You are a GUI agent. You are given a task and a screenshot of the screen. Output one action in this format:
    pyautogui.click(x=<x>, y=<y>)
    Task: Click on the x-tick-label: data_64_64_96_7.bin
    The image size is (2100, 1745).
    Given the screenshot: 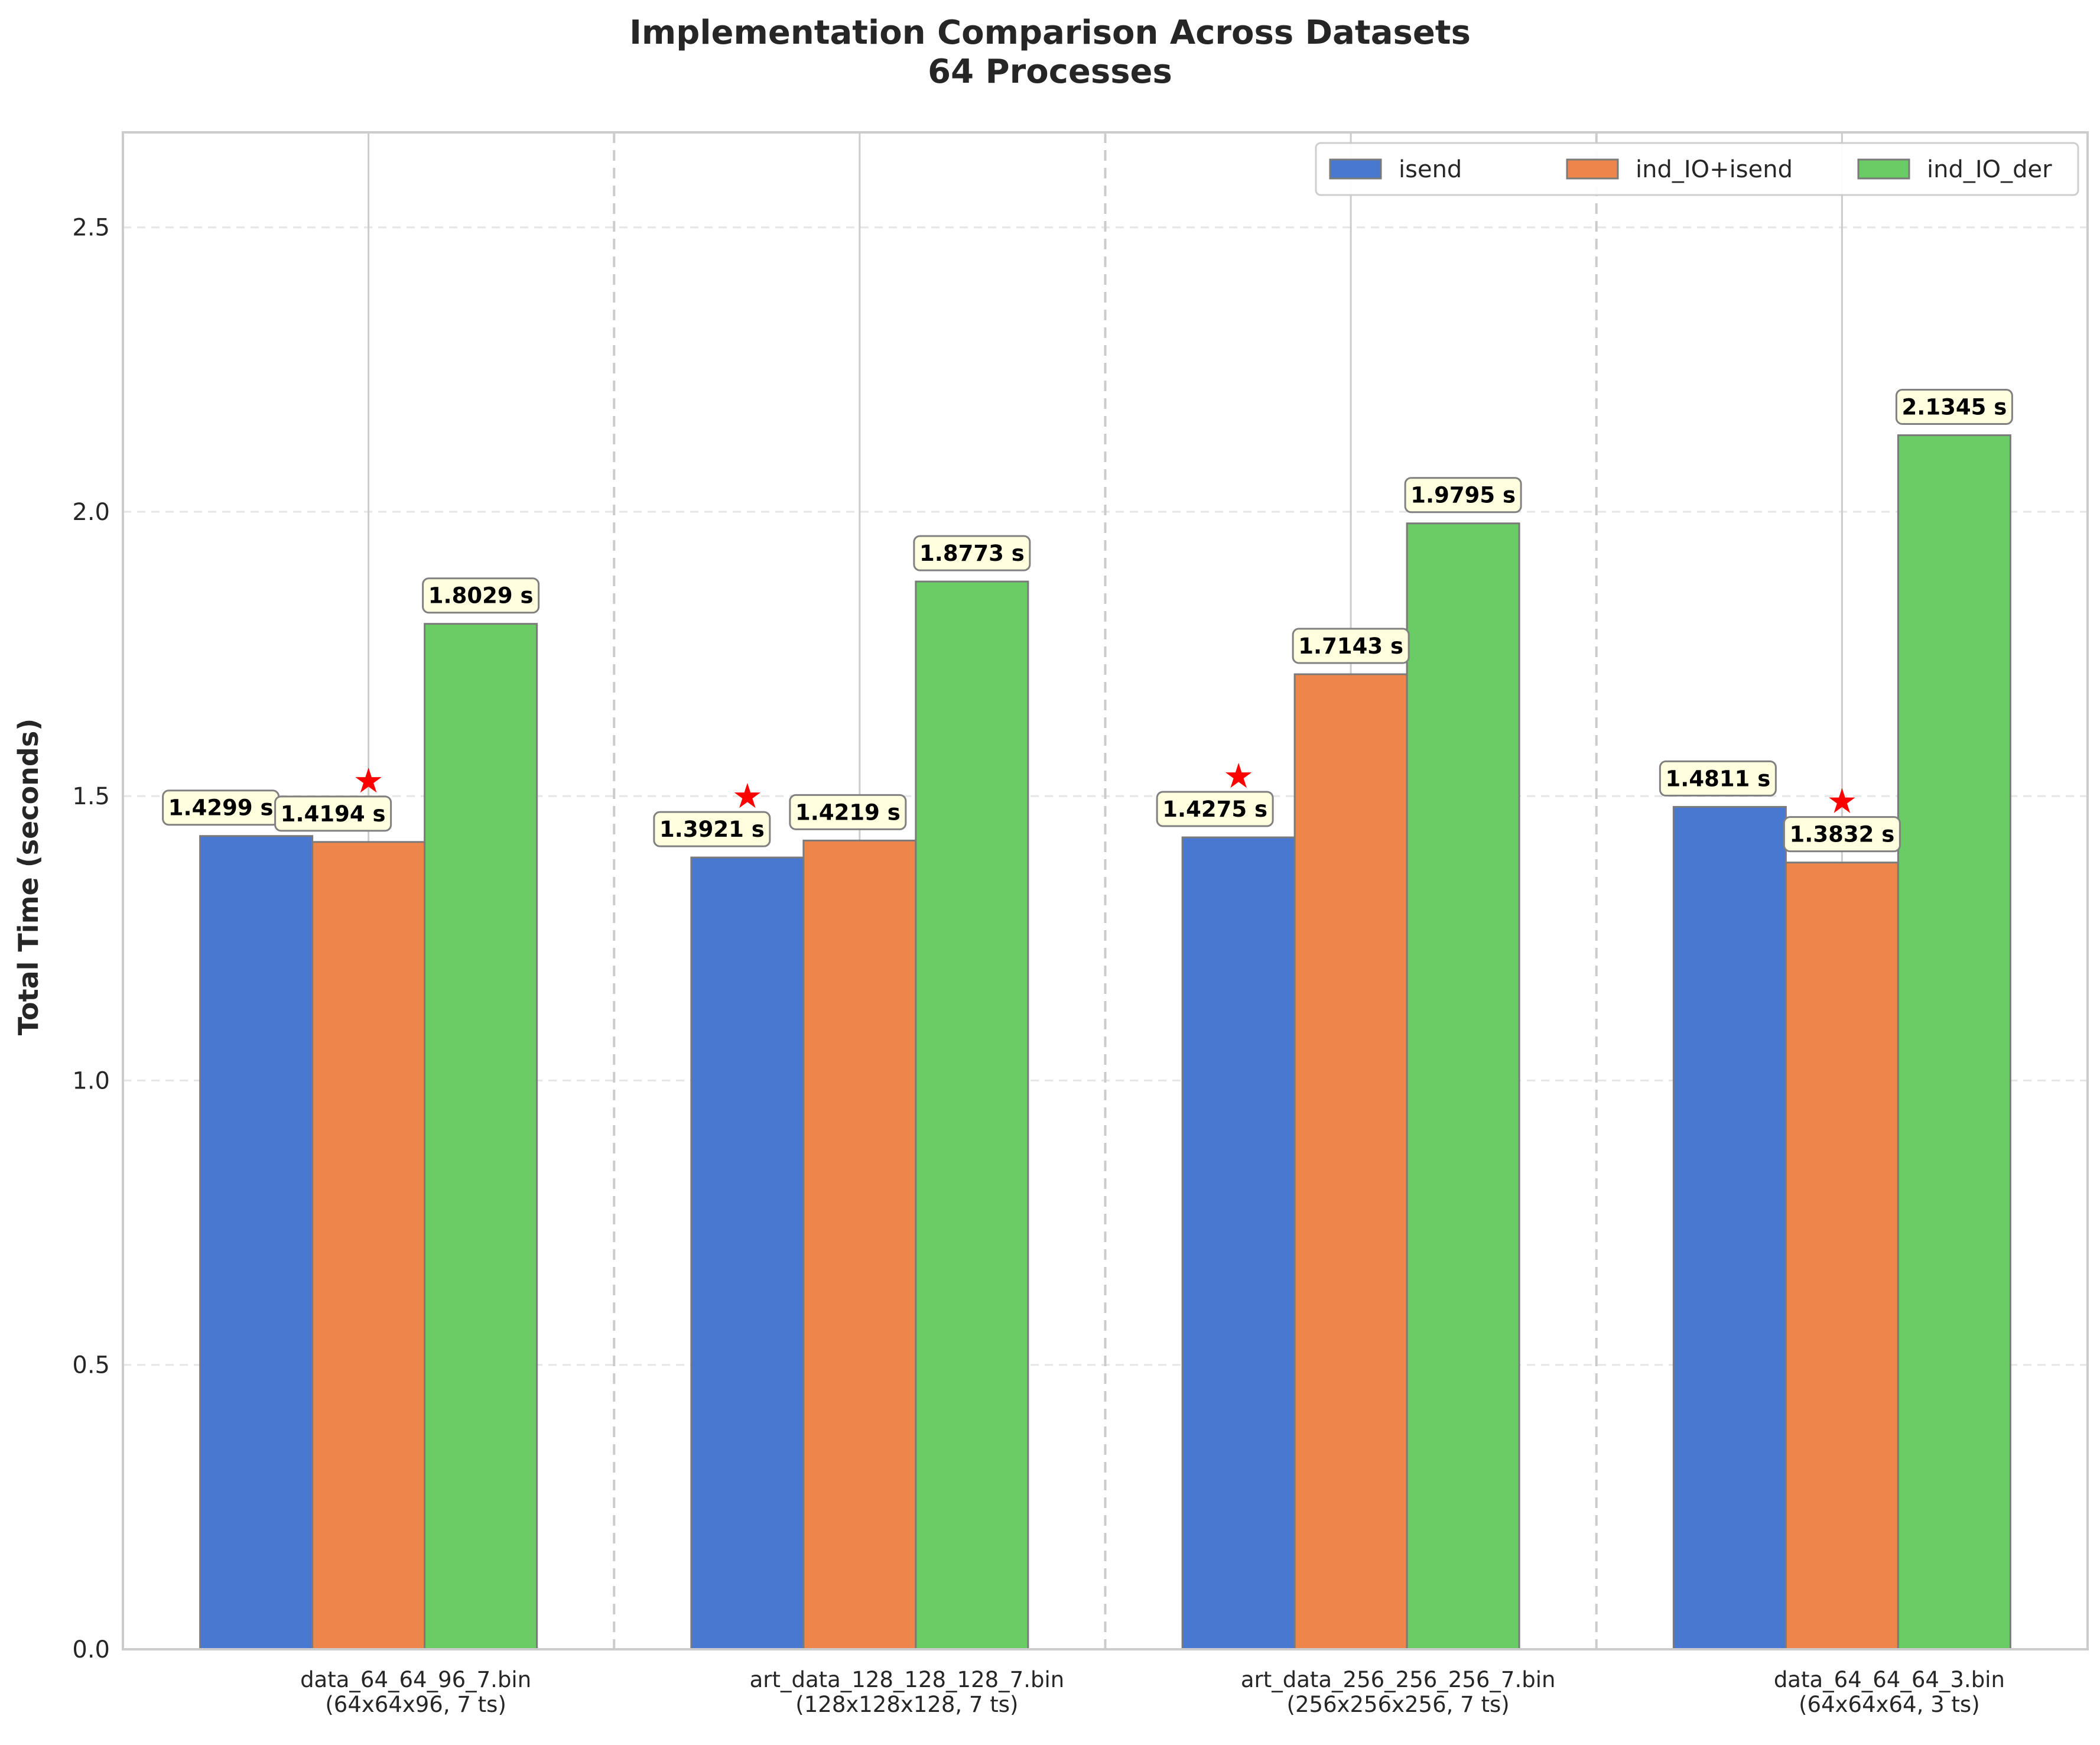 What is the action you would take?
    pyautogui.click(x=415, y=1679)
    